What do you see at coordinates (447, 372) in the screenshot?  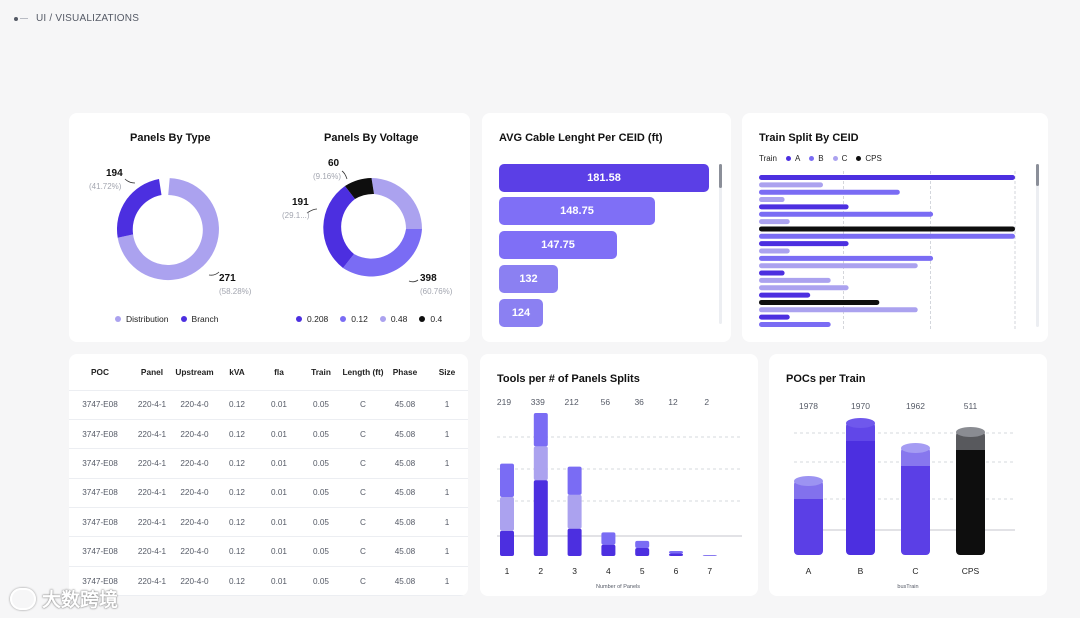 I see `column-header-size: Size` at bounding box center [447, 372].